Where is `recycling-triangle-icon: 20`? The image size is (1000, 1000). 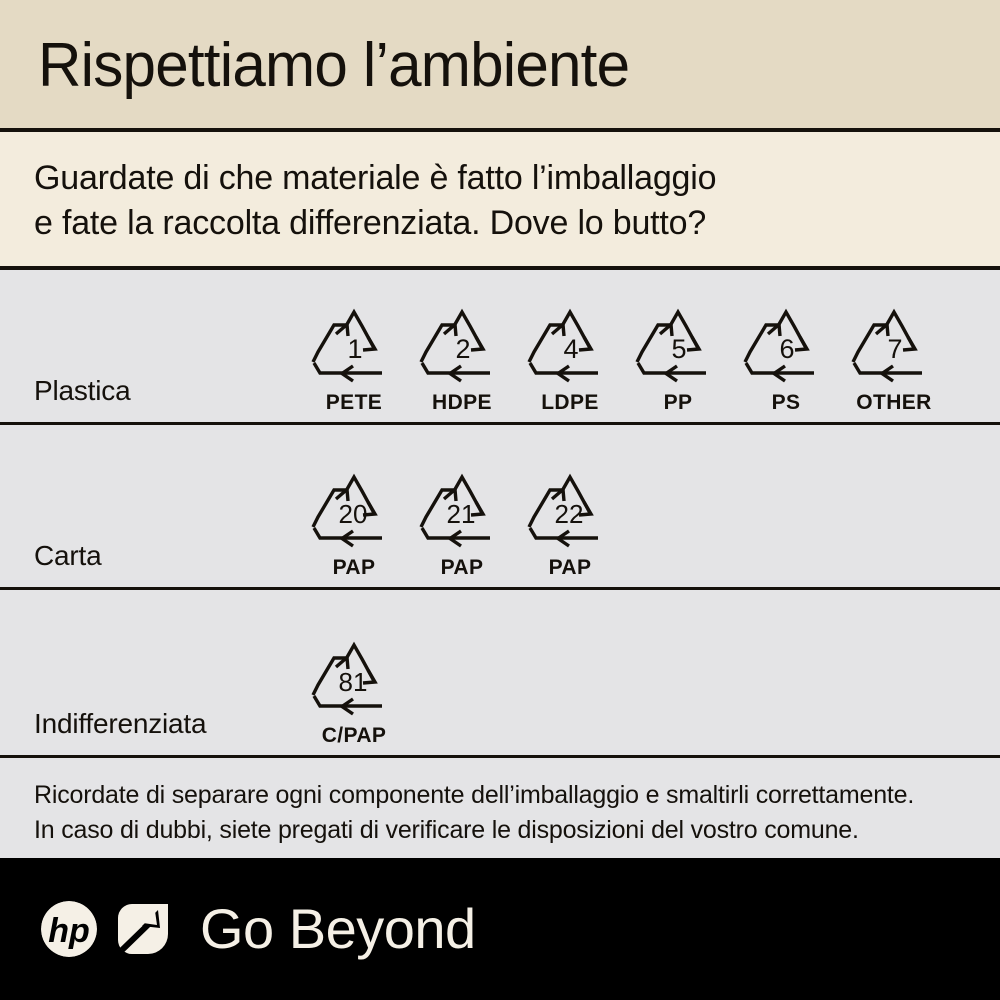 recycling-triangle-icon: 20 is located at coordinates (346, 510).